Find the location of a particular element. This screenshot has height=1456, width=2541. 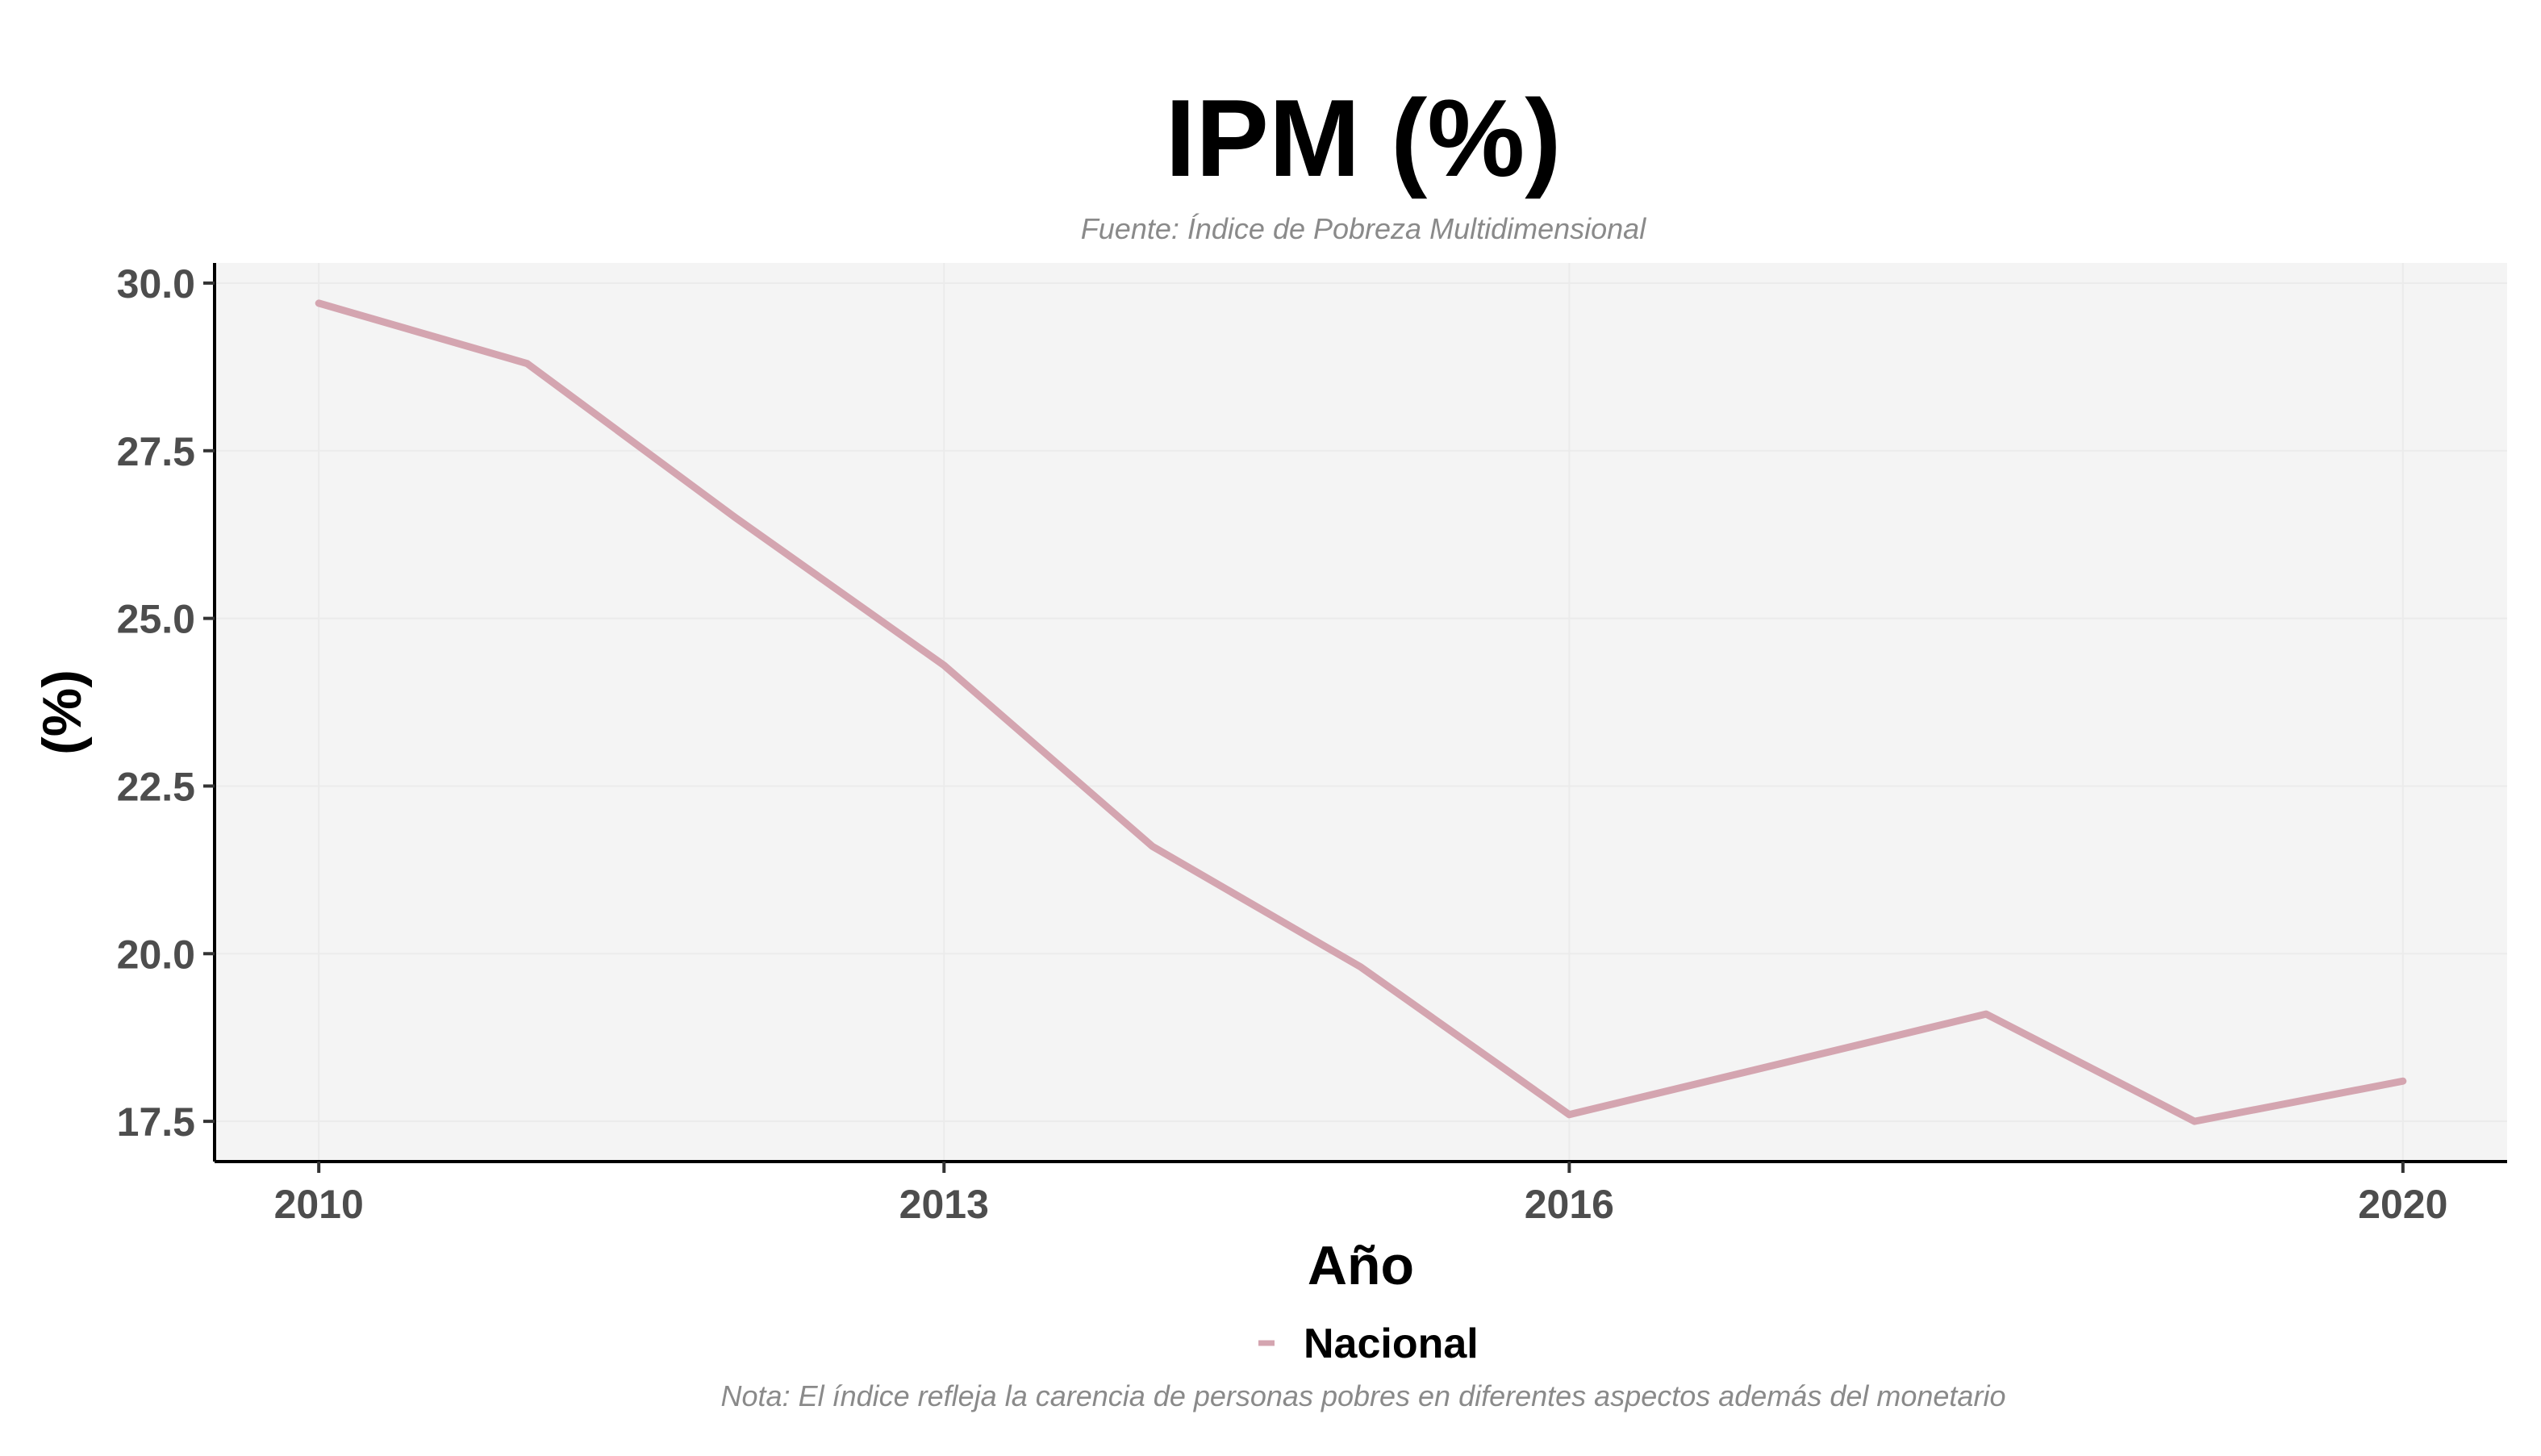

y-tick-label: 30.0 is located at coordinates (156, 284).